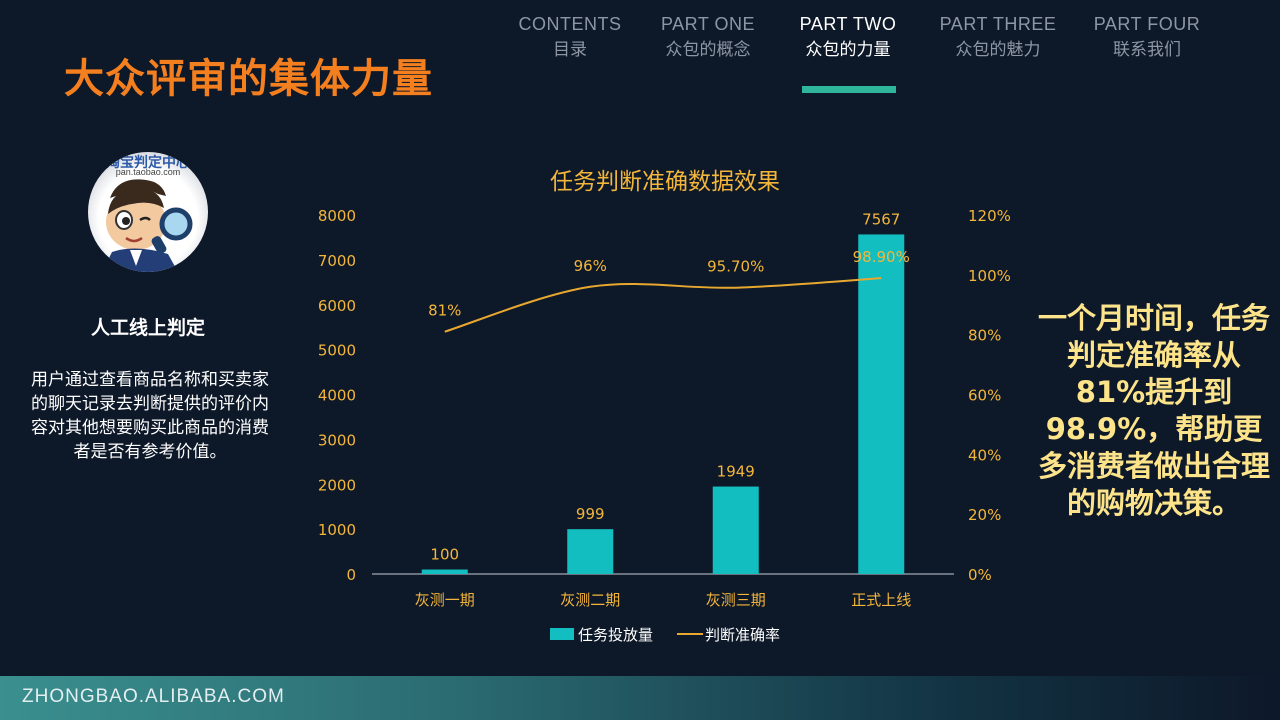 The width and height of the screenshot is (1280, 720). I want to click on x-axis-tick-label: 灰测一期, so click(445, 600).